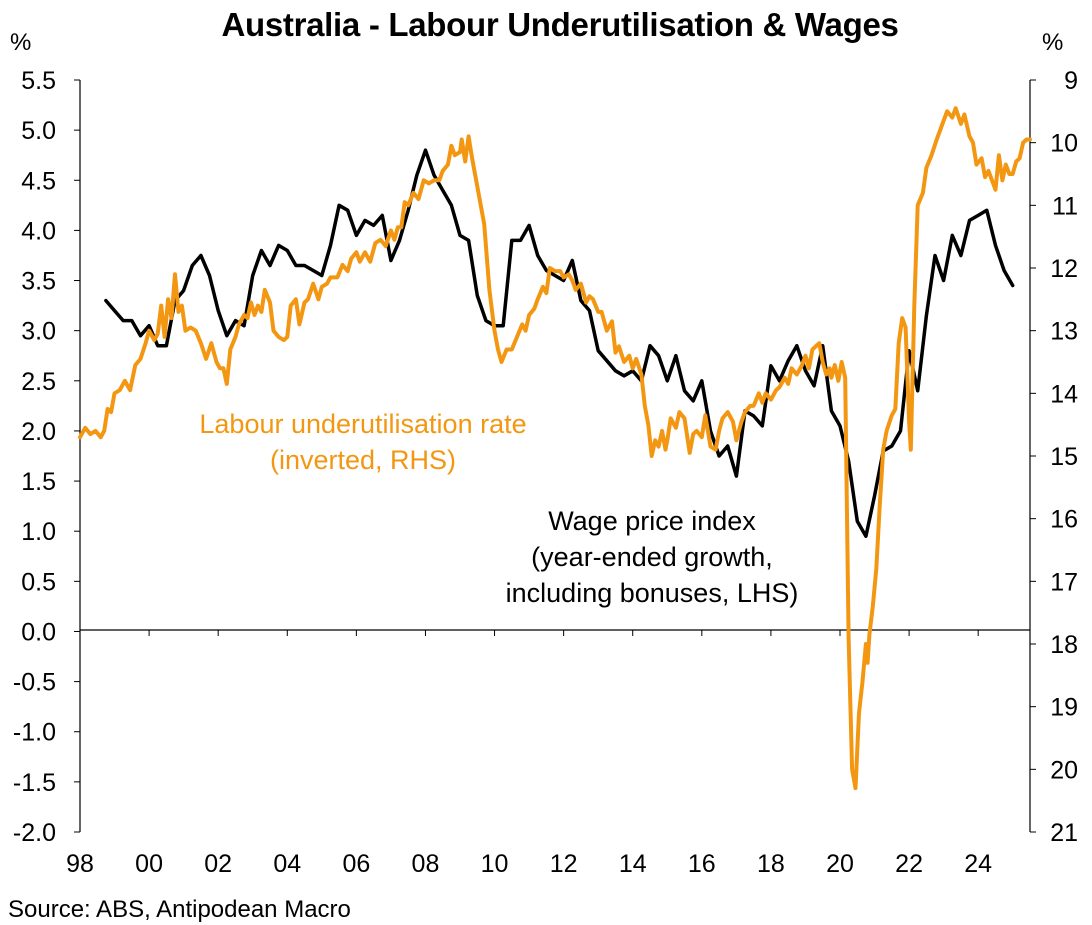  What do you see at coordinates (1064, 770) in the screenshot?
I see `right-tick-label: 20` at bounding box center [1064, 770].